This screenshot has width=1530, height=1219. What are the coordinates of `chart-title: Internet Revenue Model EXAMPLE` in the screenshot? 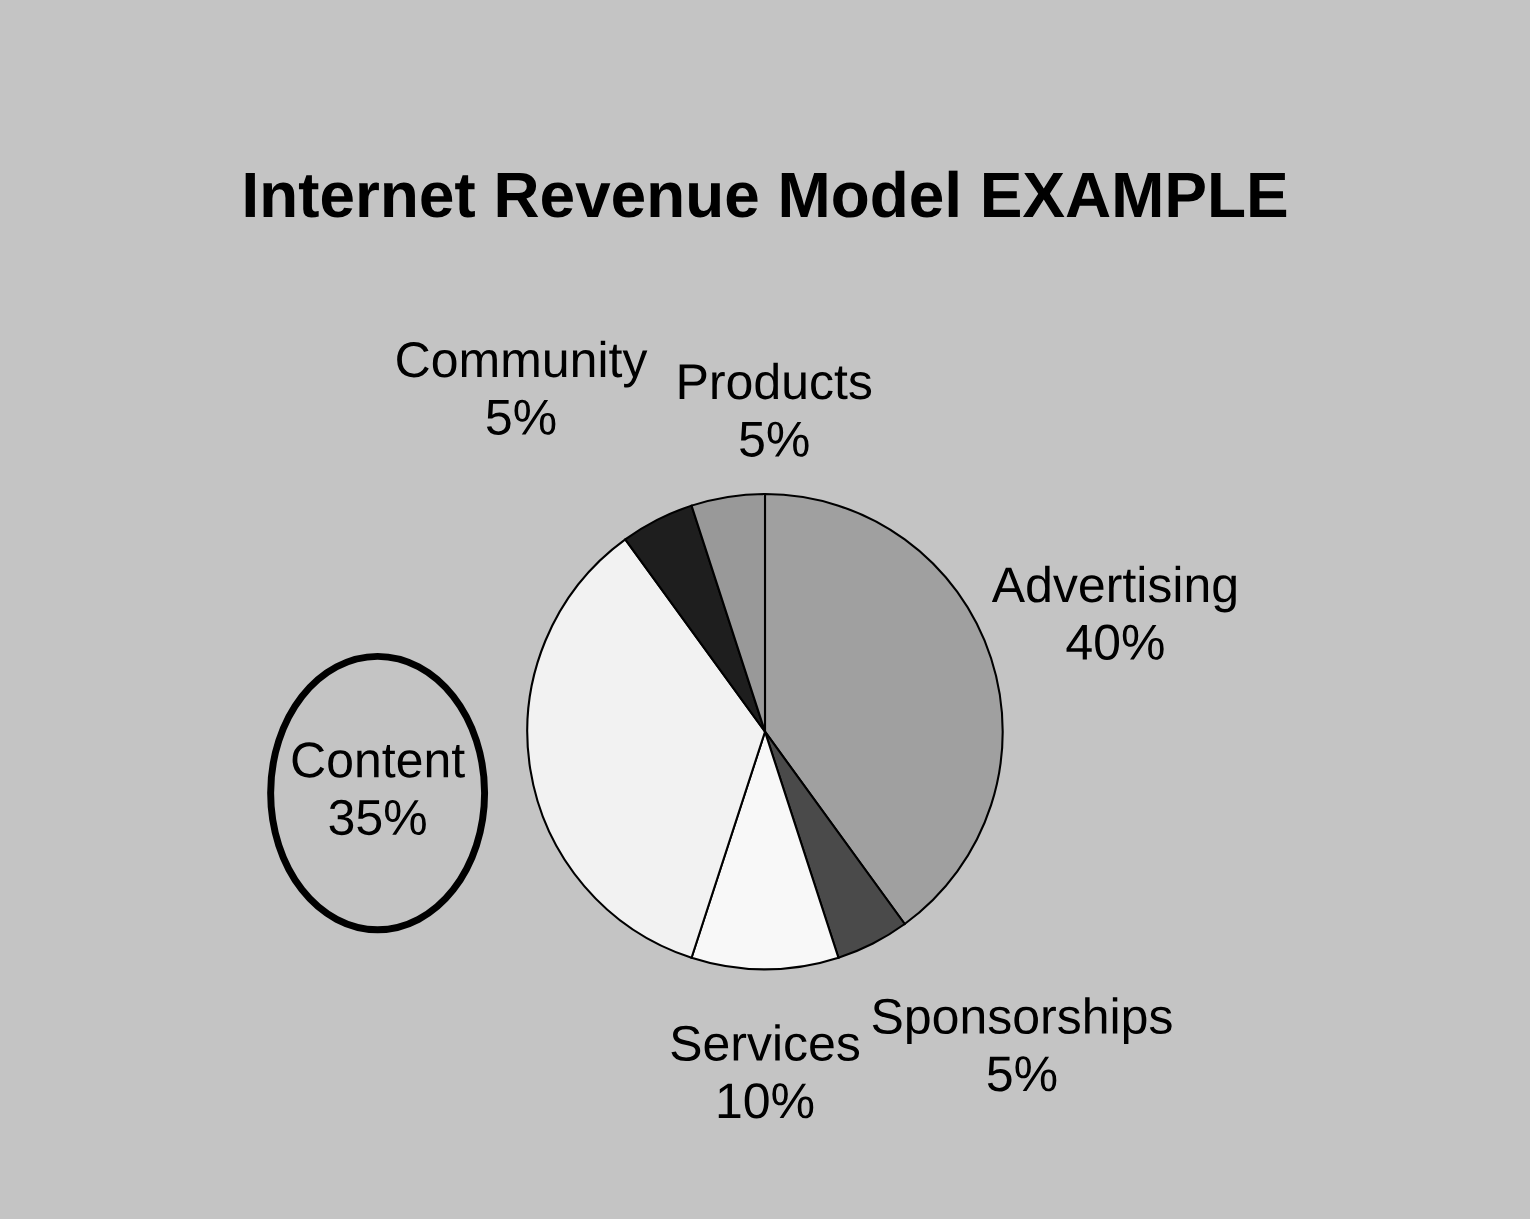 It's located at (766, 194).